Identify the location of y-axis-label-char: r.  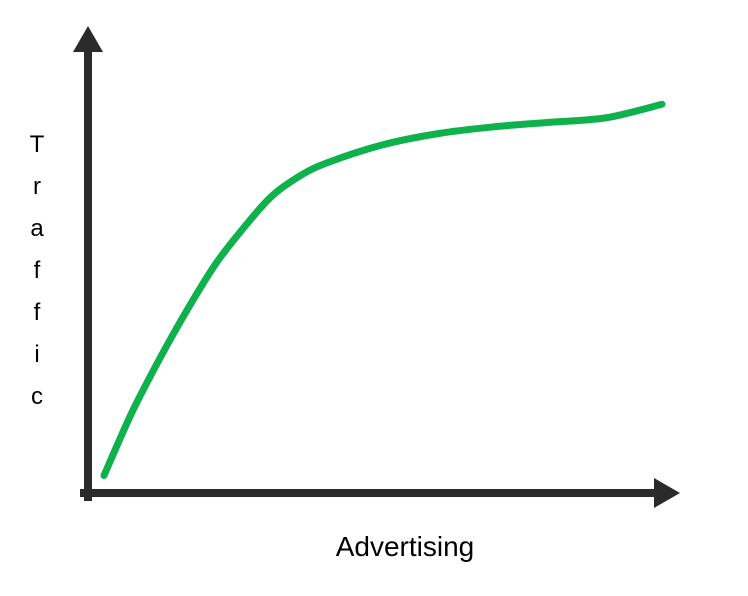
(37, 186).